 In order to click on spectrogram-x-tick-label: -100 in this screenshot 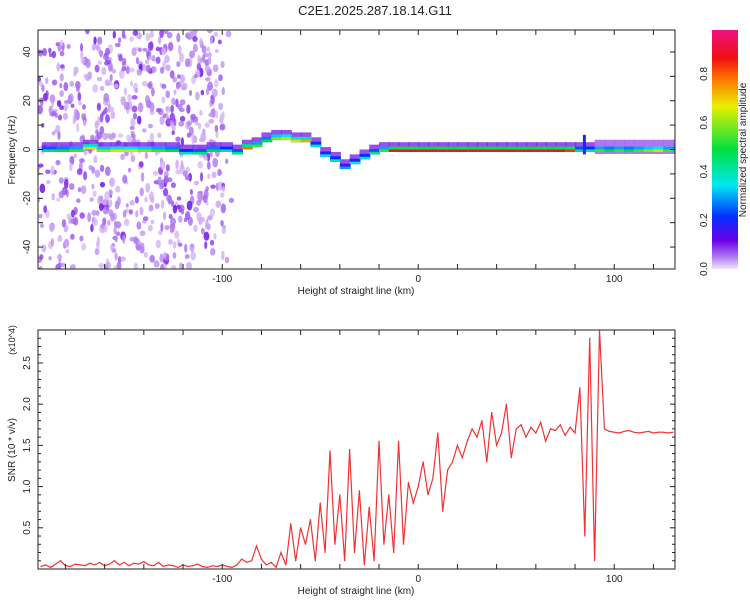, I will do `click(222, 279)`.